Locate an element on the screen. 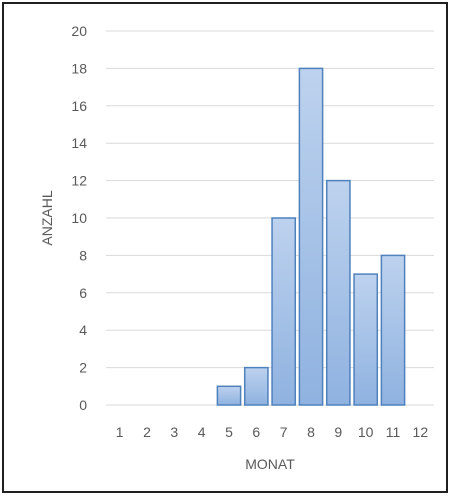 This screenshot has width=454, height=499. x-tick-label: 6 is located at coordinates (256, 432).